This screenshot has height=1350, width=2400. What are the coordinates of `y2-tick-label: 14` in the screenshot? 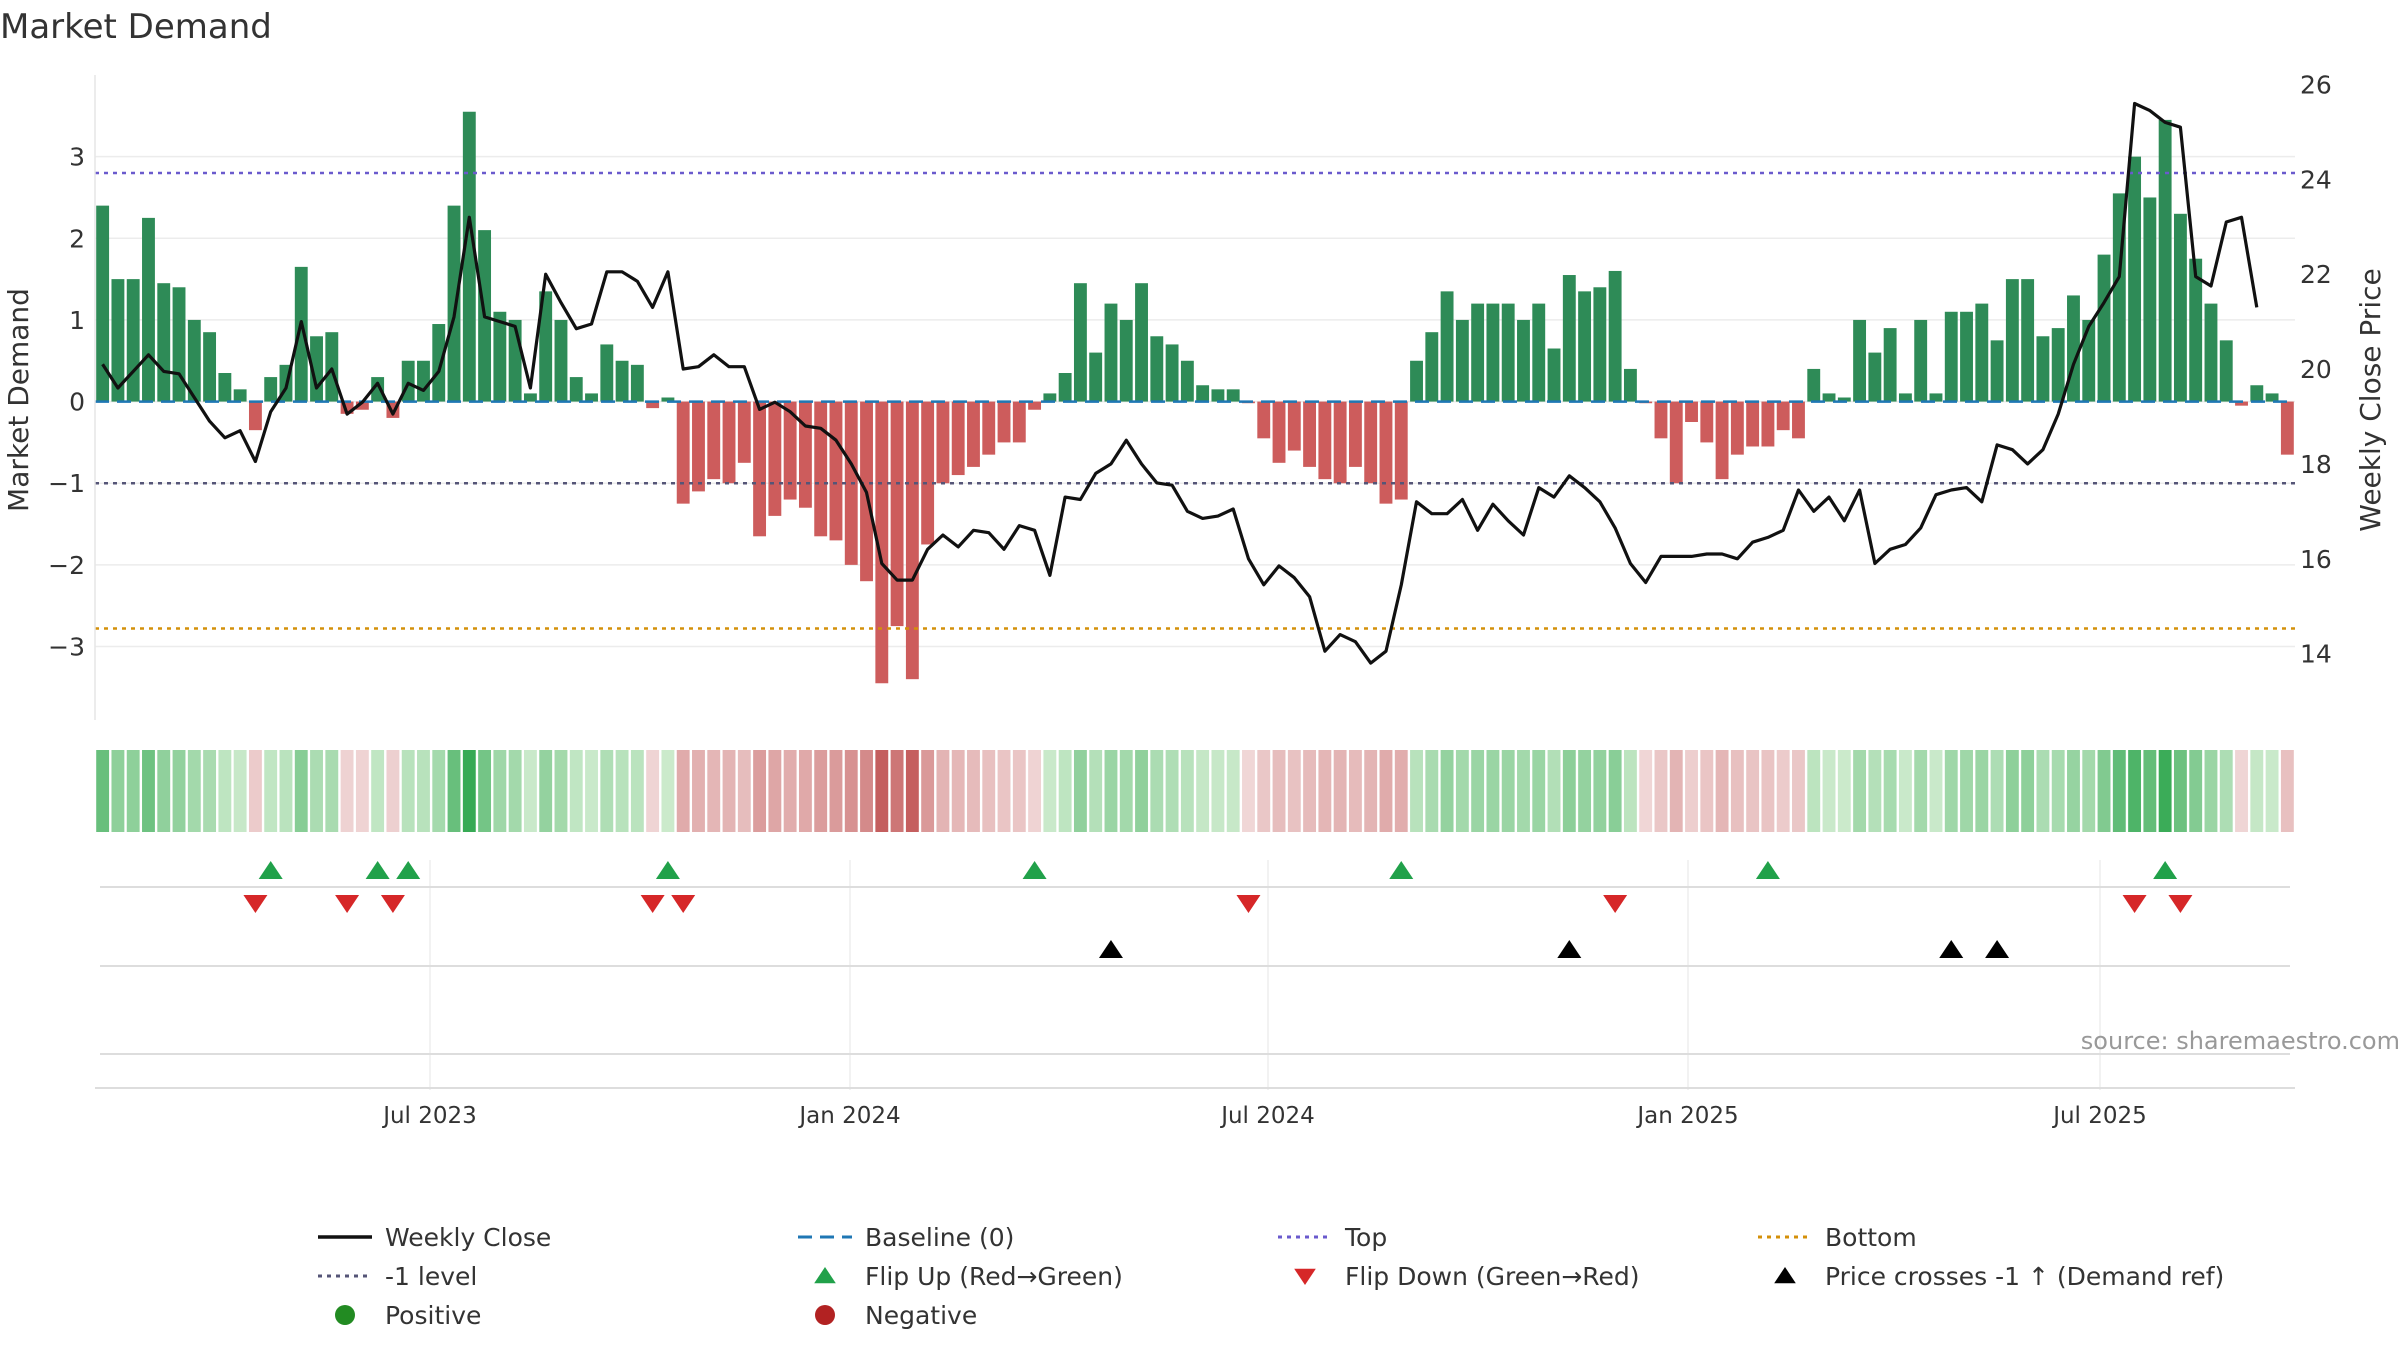 It's located at (2316, 654).